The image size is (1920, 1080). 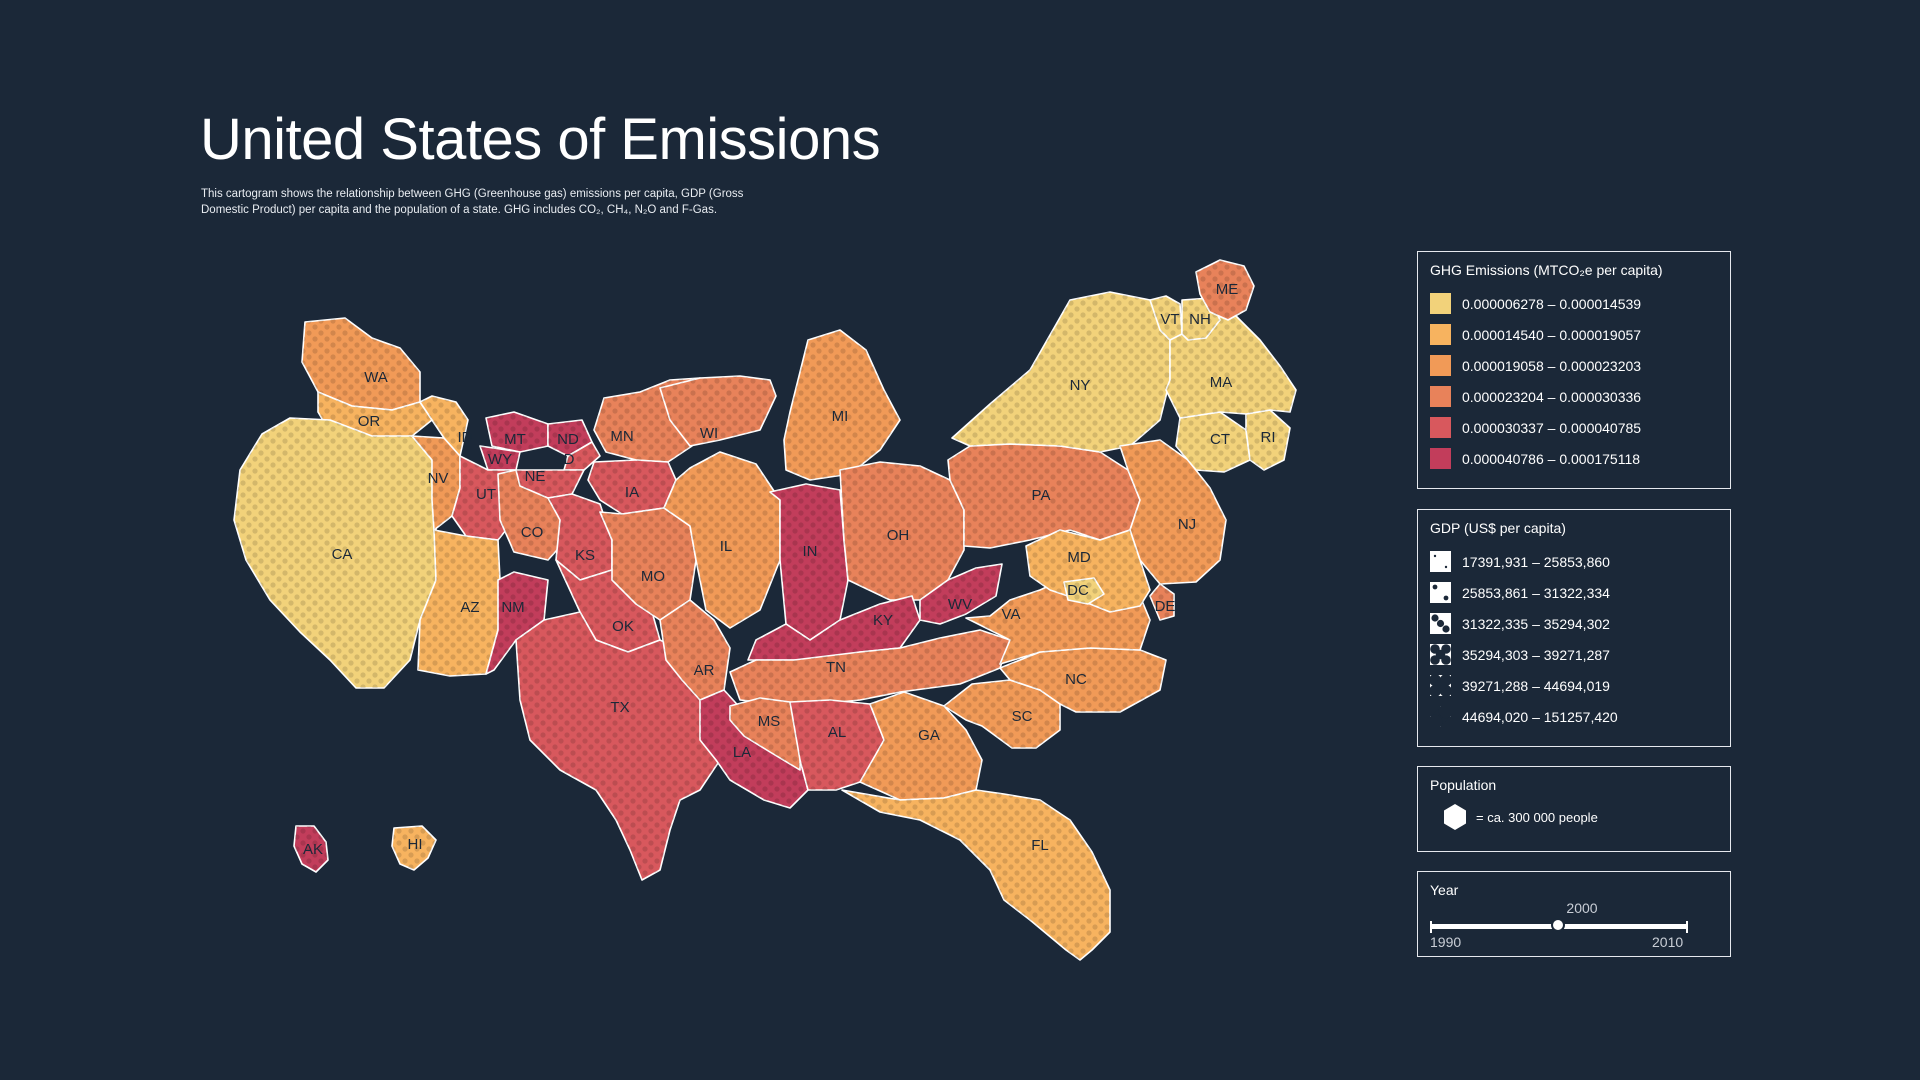 What do you see at coordinates (1187, 524) in the screenshot?
I see `state-label: NJ` at bounding box center [1187, 524].